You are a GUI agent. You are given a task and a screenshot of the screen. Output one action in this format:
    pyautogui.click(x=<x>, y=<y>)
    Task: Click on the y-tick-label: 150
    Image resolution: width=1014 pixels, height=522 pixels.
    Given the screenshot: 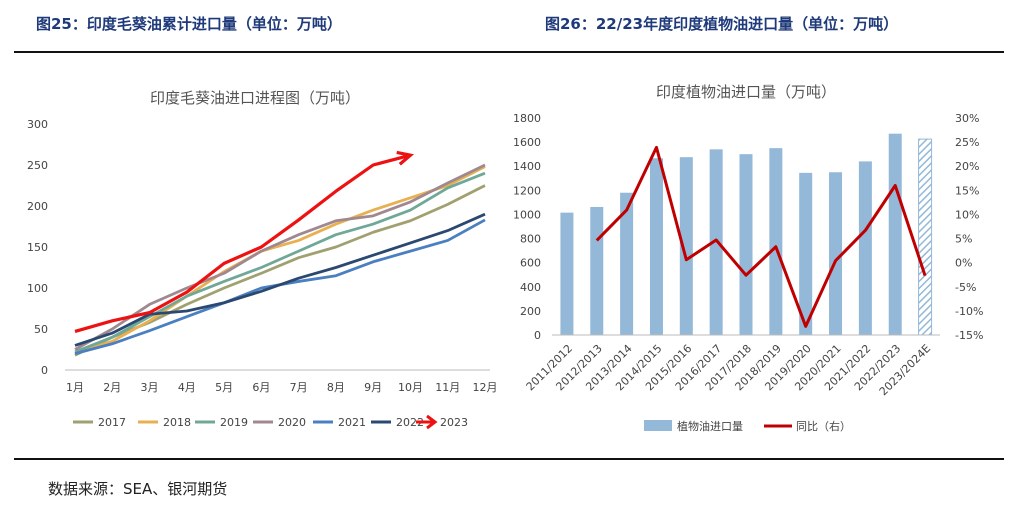 What is the action you would take?
    pyautogui.click(x=37, y=247)
    